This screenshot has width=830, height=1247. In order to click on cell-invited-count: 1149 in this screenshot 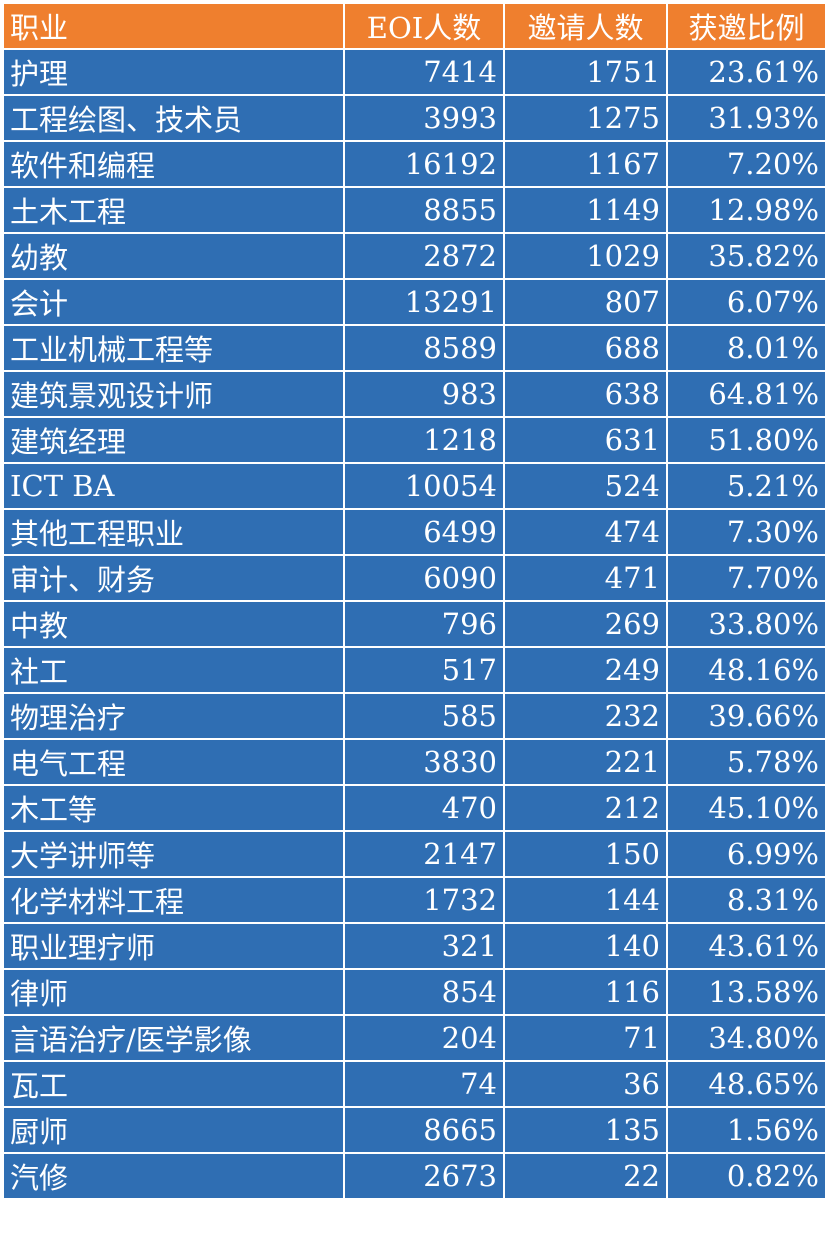, I will do `click(585, 210)`.